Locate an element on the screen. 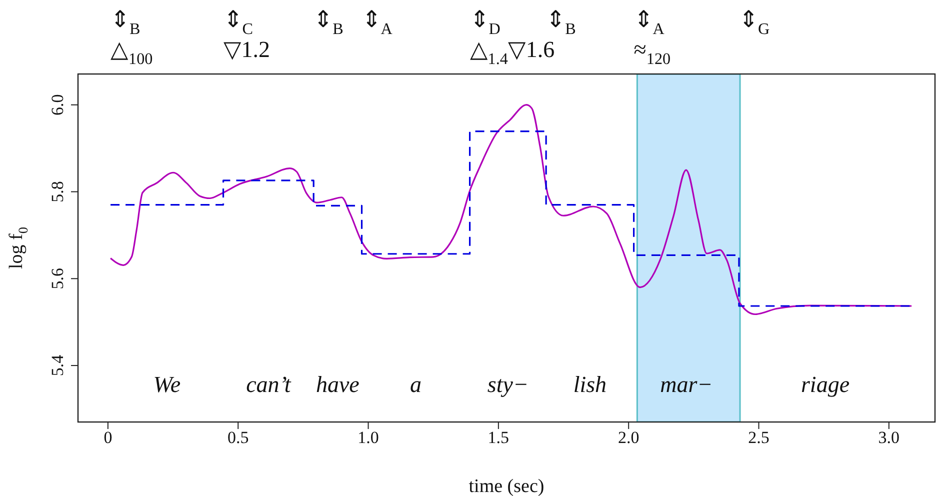 This screenshot has width=937, height=496. x-tick-label: 2.0 is located at coordinates (629, 438).